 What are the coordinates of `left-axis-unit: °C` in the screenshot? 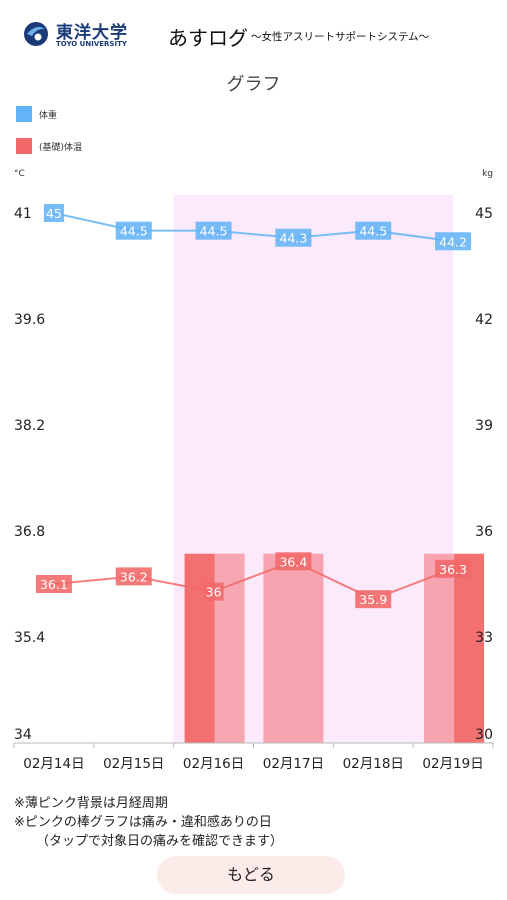 It's located at (19, 174).